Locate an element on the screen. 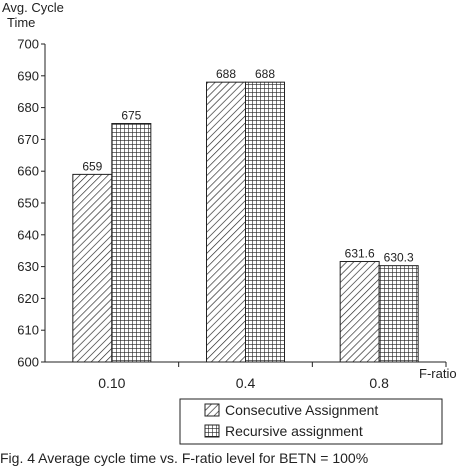  data-label-consecutive-1: 688 is located at coordinates (226, 74).